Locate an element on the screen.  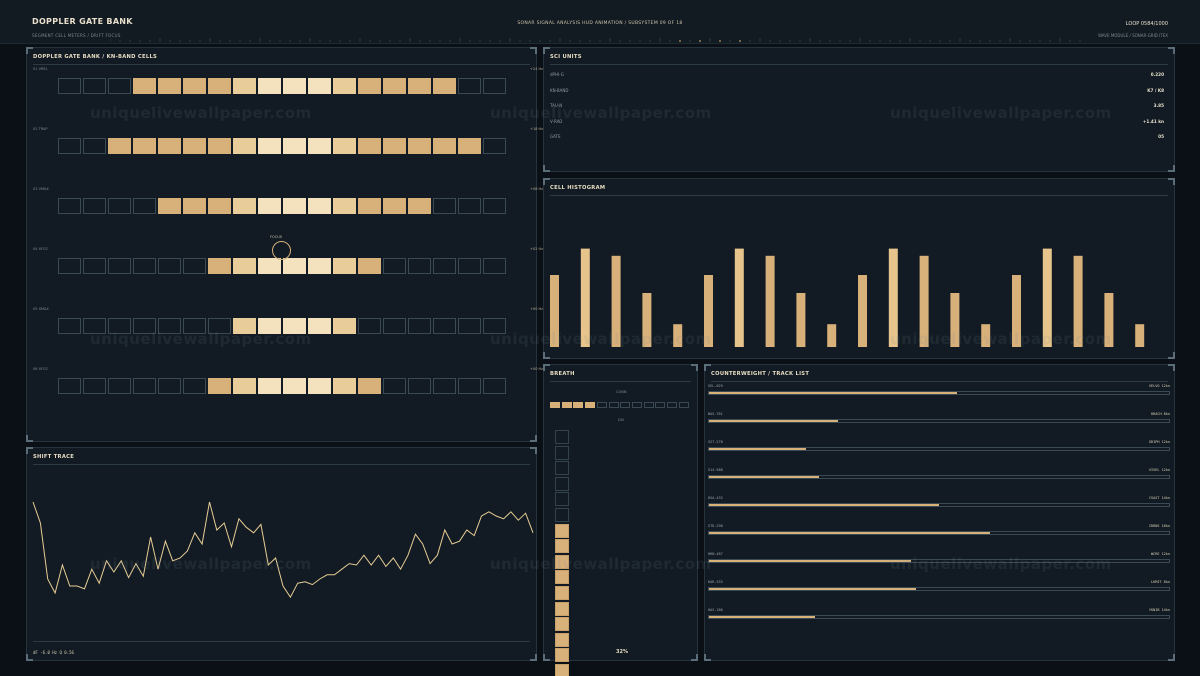
breath-percent: 32% is located at coordinates (622, 652).